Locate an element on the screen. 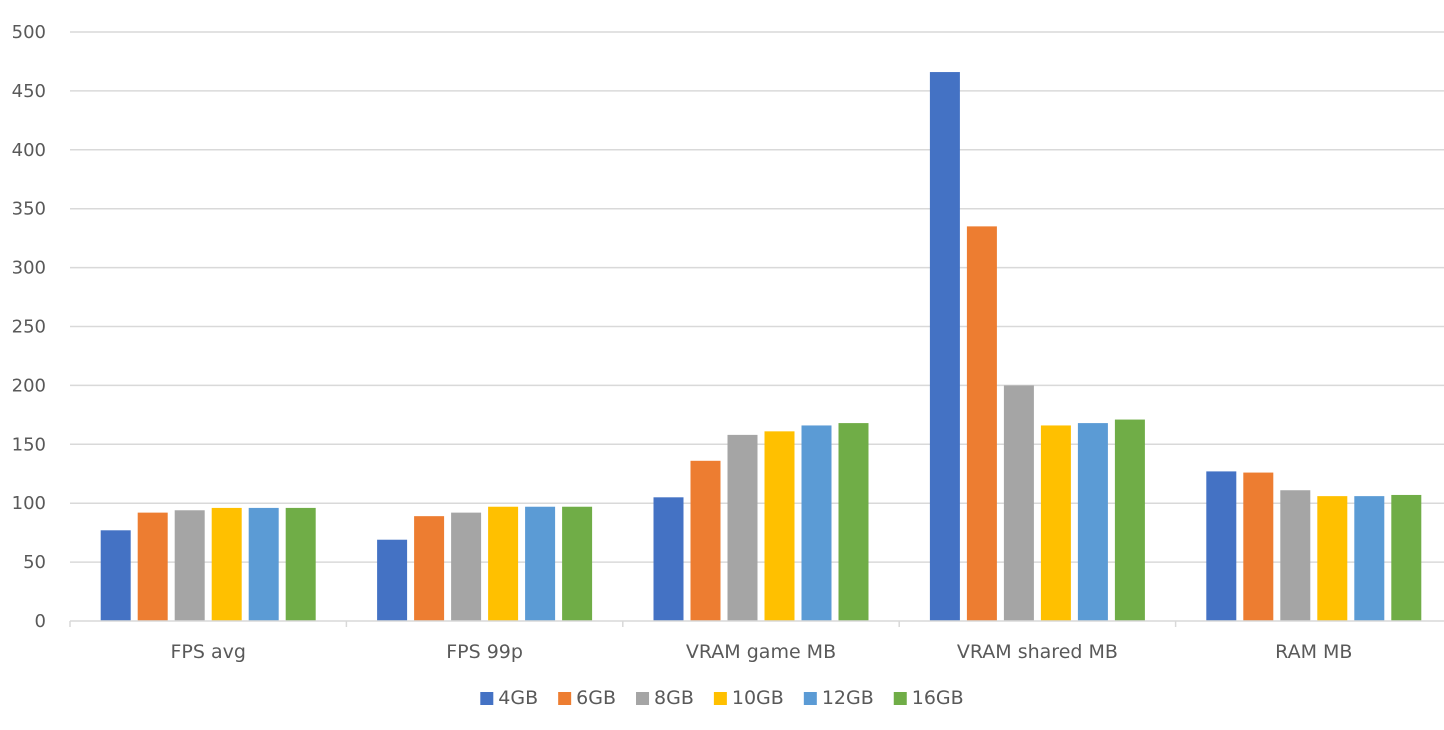 This screenshot has width=1444, height=730. y-tick-label: 150 is located at coordinates (29, 444).